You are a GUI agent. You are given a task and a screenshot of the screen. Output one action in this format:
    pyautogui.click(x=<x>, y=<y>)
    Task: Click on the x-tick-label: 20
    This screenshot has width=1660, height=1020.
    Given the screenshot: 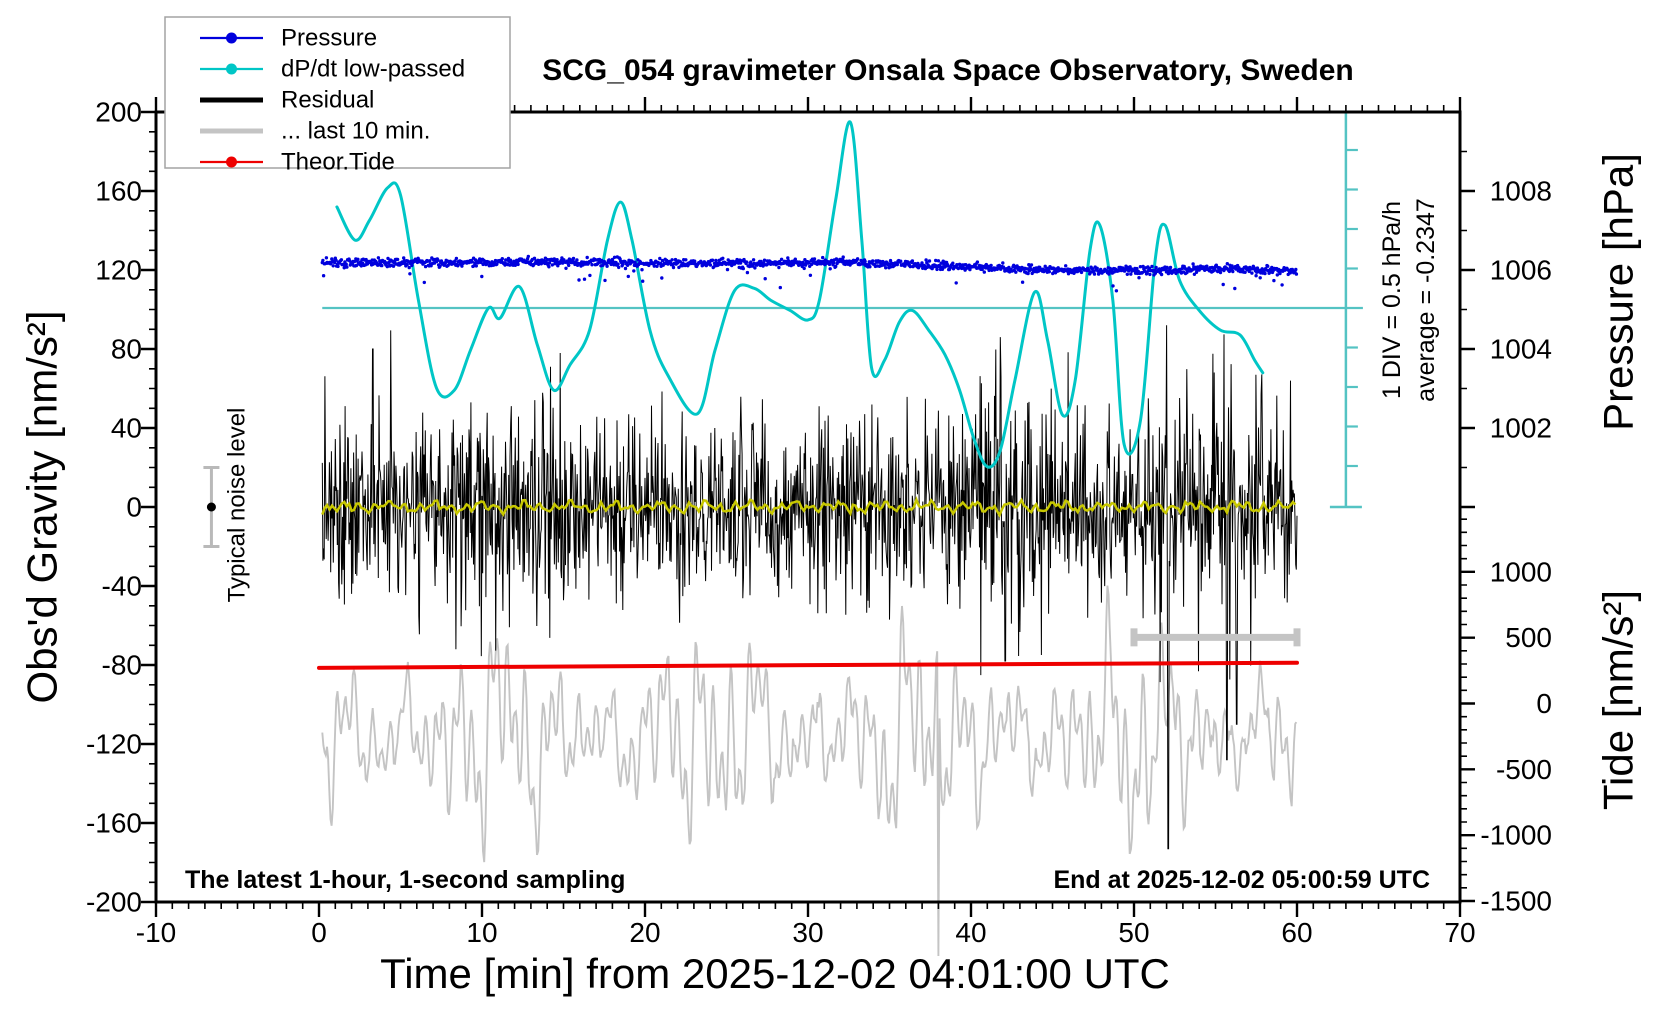 What is the action you would take?
    pyautogui.click(x=644, y=932)
    